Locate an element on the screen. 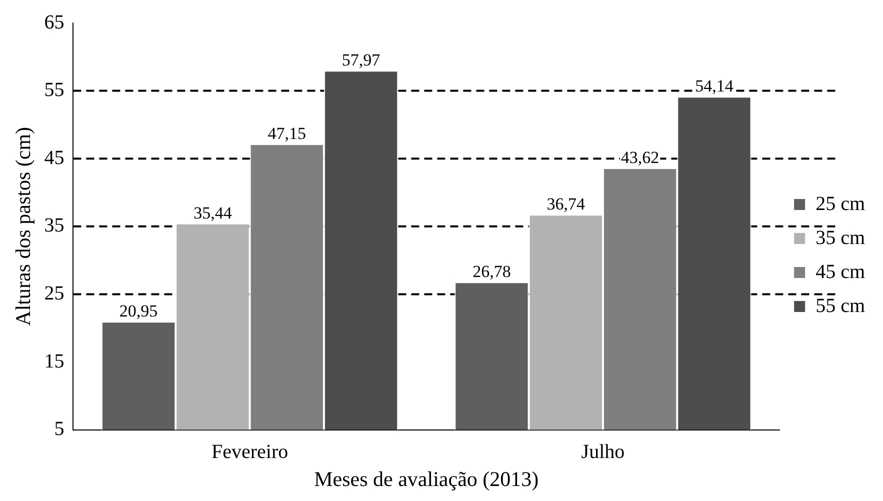  x-tick-label: Julho is located at coordinates (603, 452).